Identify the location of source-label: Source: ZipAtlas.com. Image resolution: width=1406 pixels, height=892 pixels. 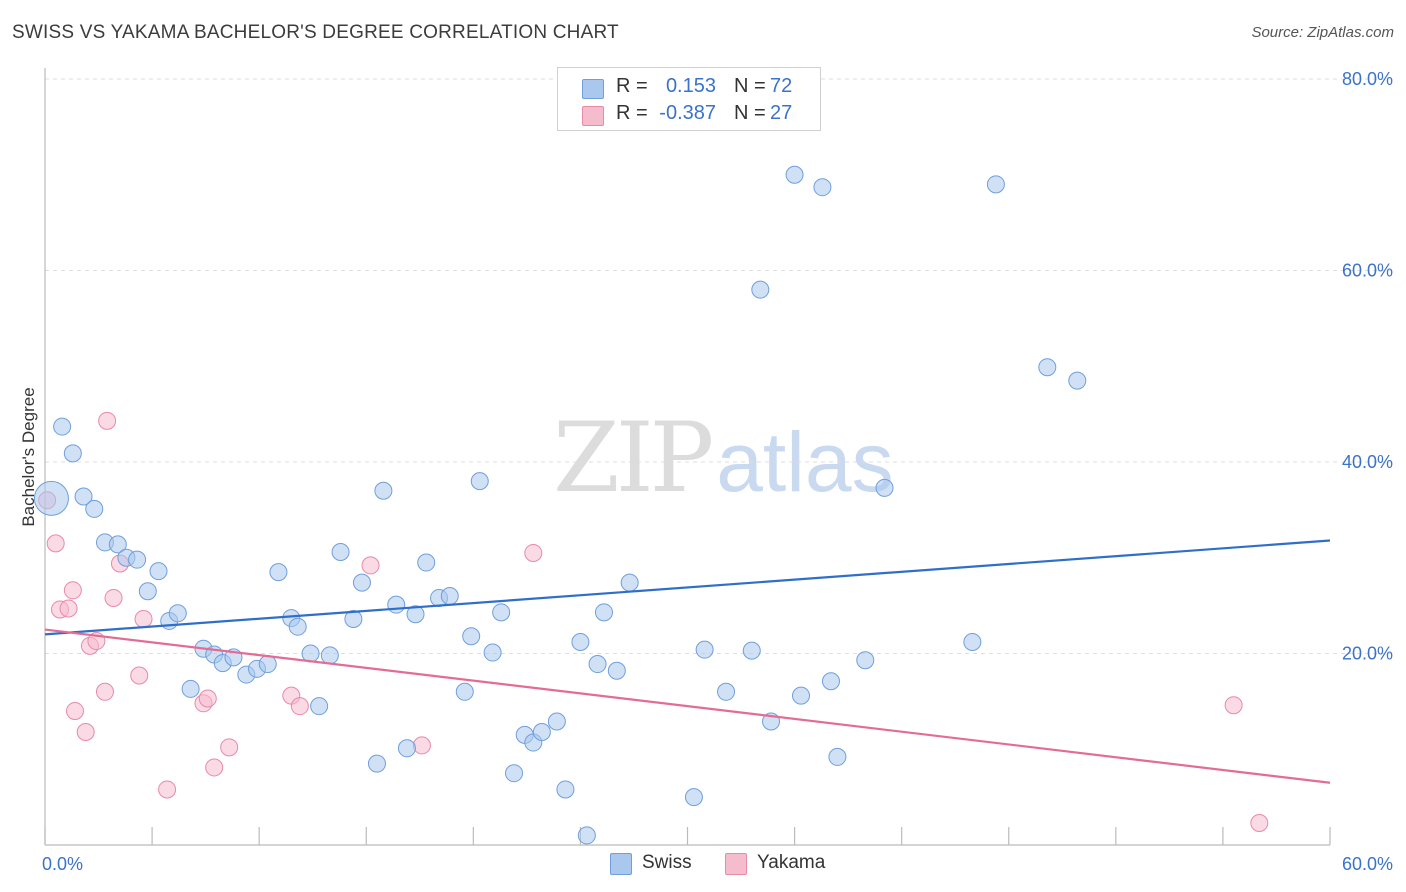
(1322, 32).